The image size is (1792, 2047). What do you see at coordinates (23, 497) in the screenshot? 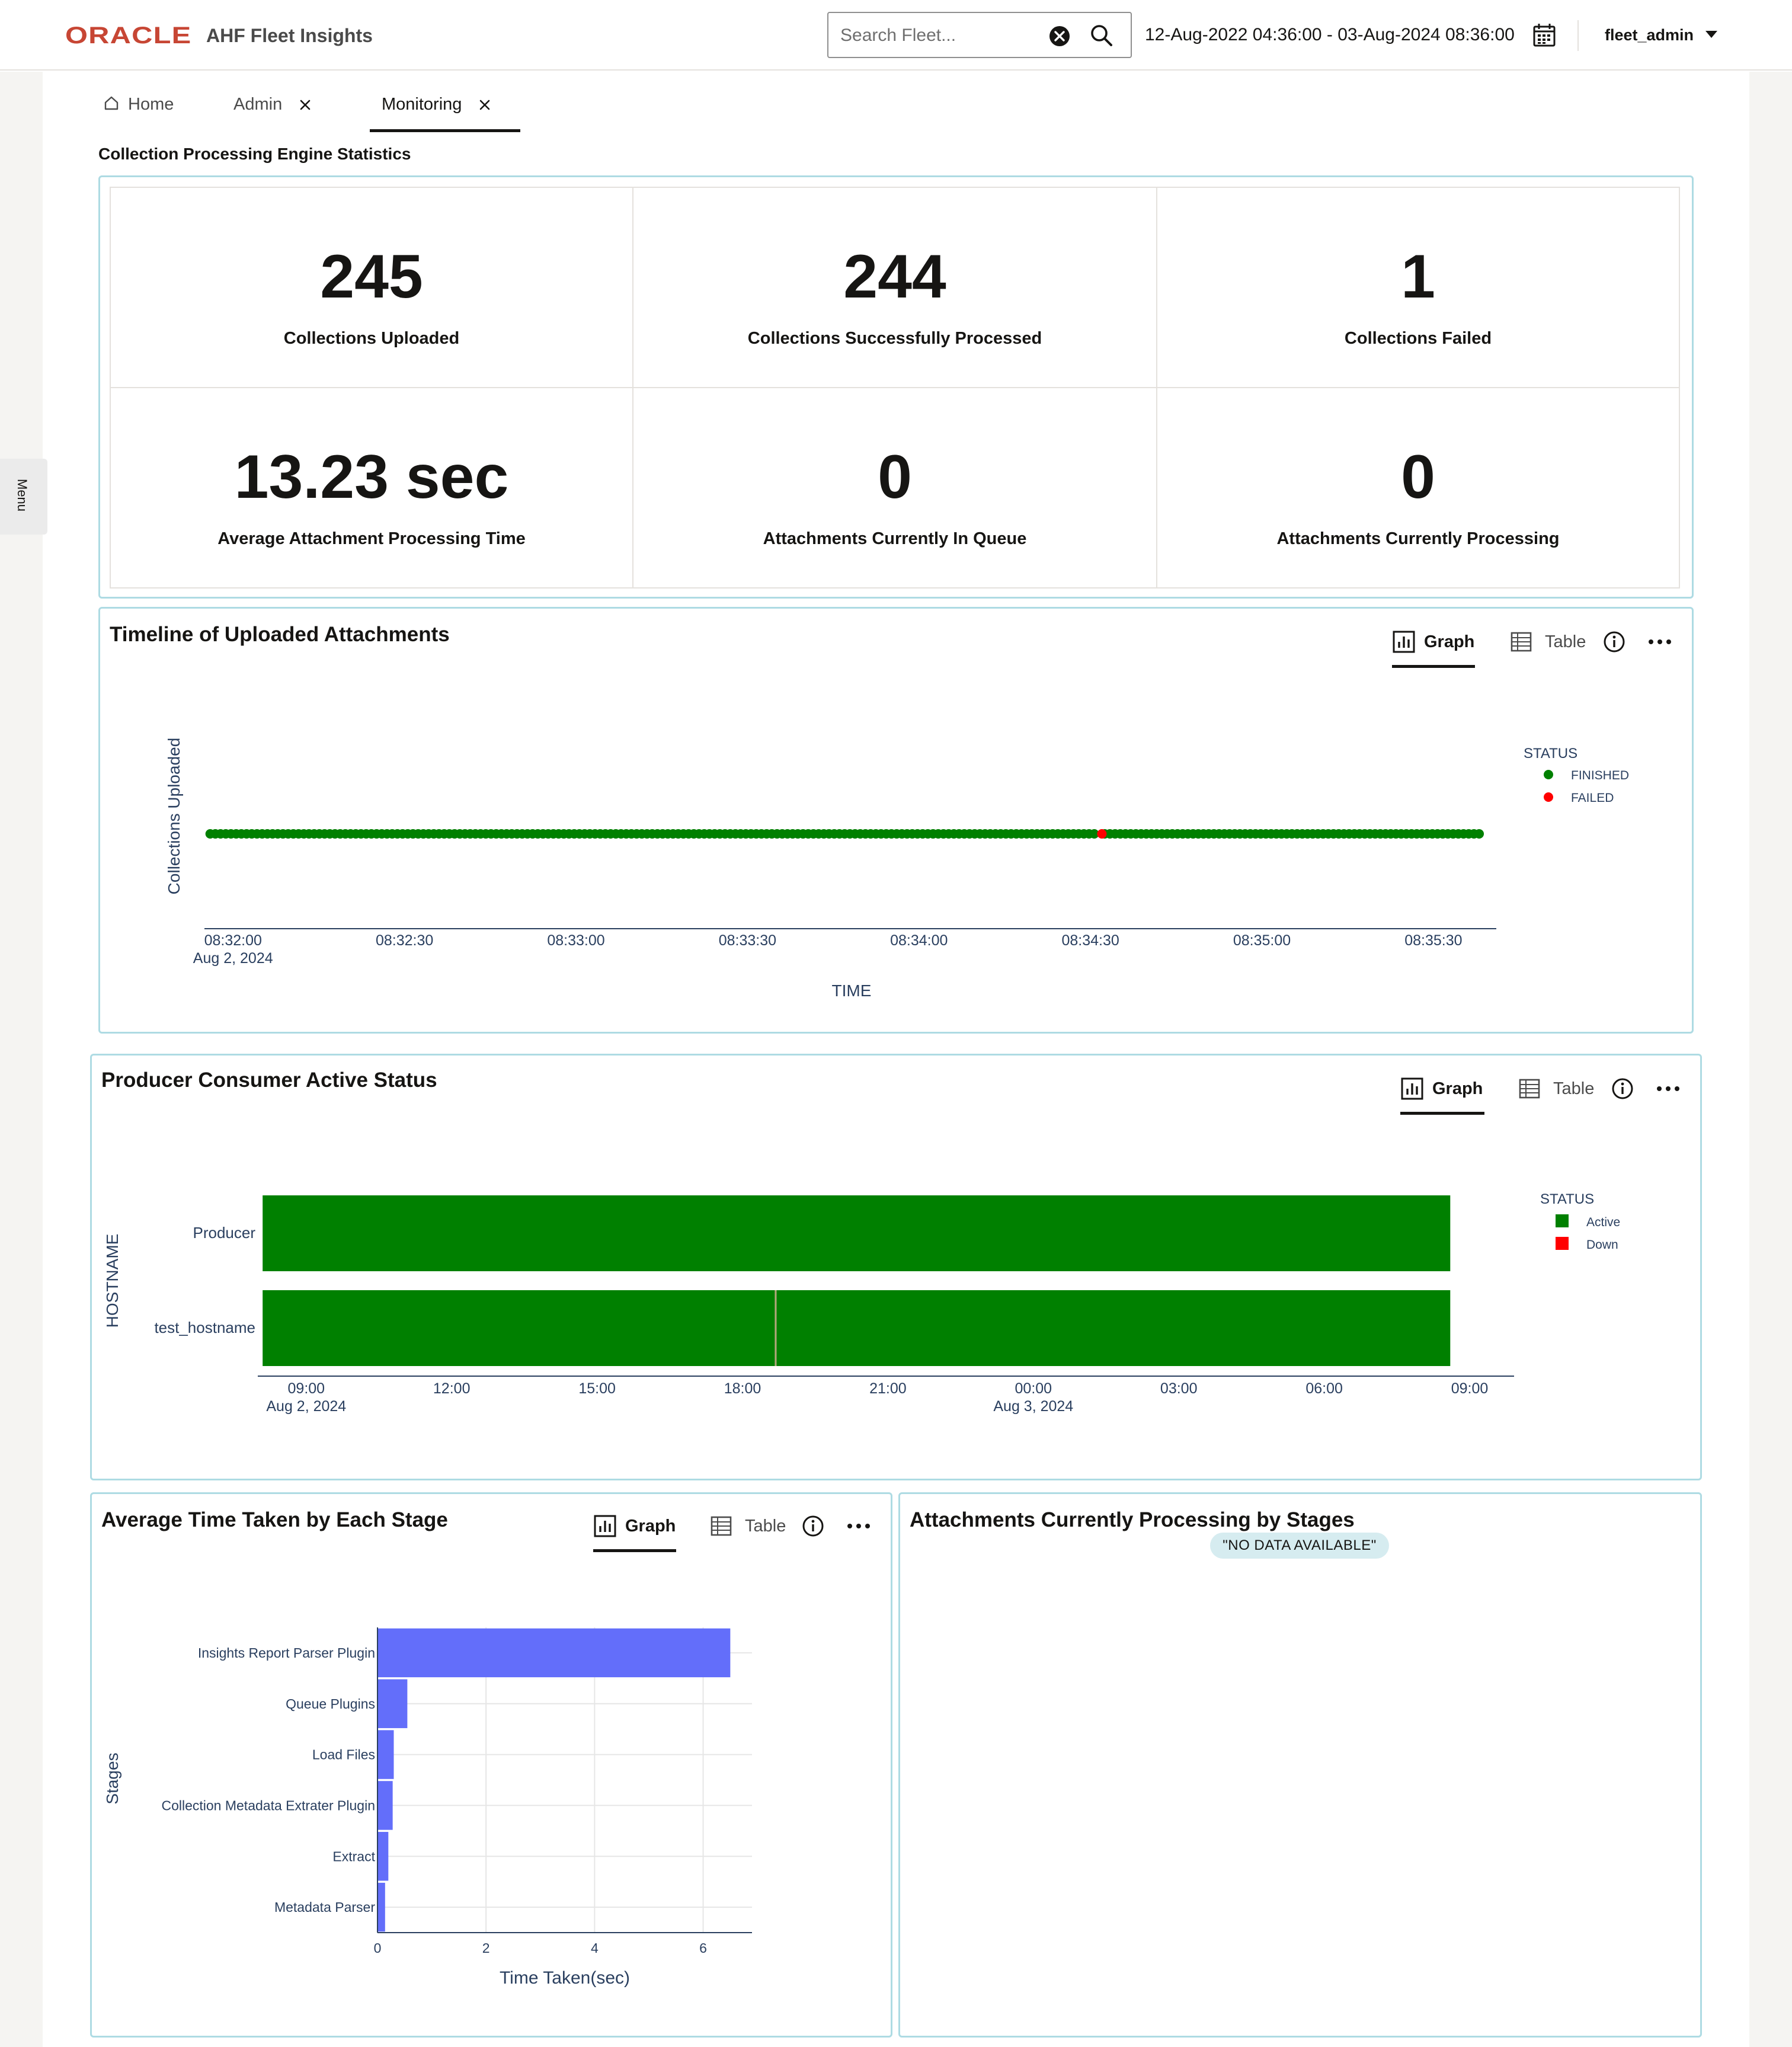
I see `side-menu-toggle: Menu` at bounding box center [23, 497].